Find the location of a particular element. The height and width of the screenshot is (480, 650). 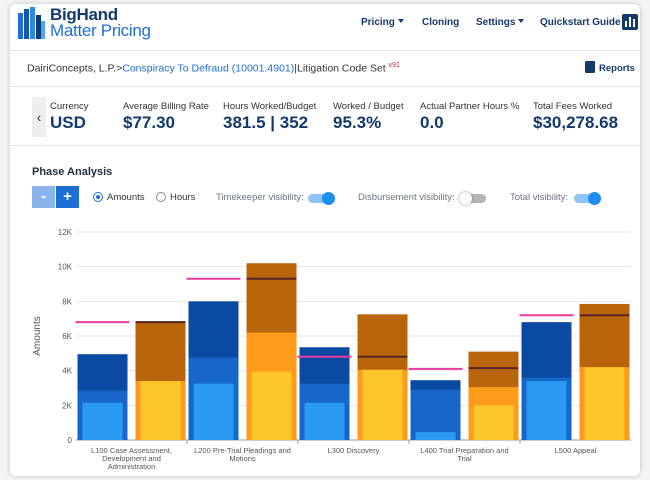

nav-pricing: Pricing is located at coordinates (382, 22).